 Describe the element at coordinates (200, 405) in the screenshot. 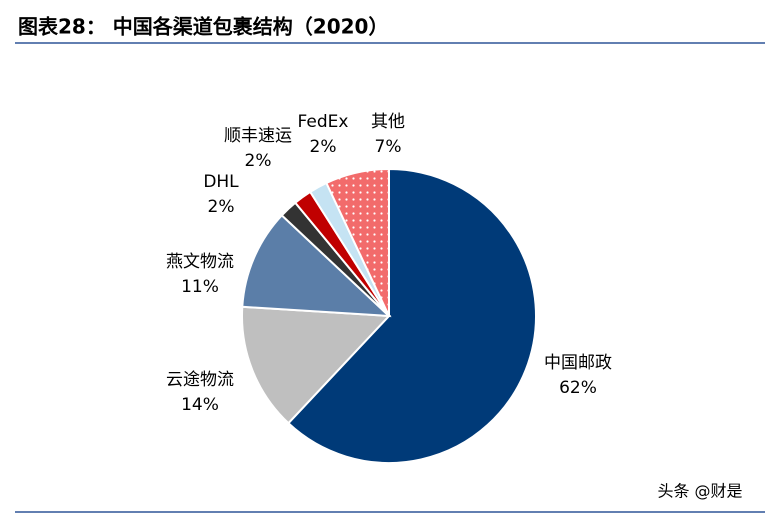

I see `slice-value-label: 14%` at that location.